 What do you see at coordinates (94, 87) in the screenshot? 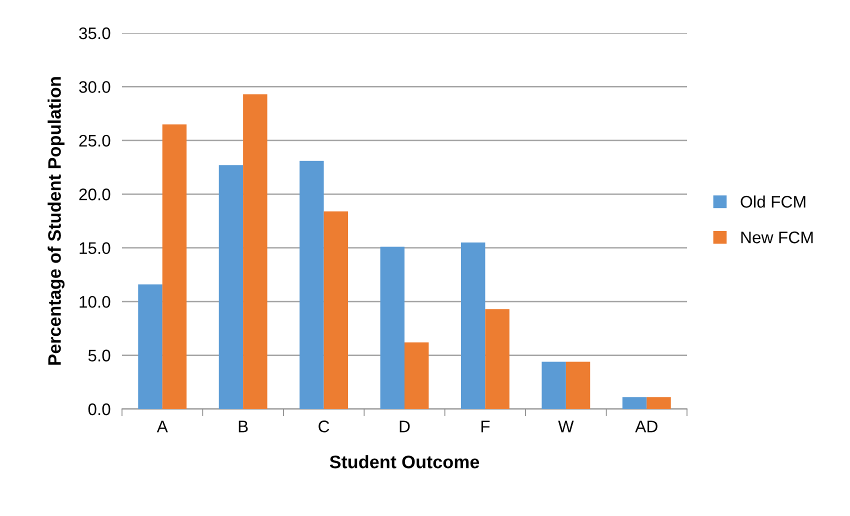
I see `y-tick-label: 30.0` at bounding box center [94, 87].